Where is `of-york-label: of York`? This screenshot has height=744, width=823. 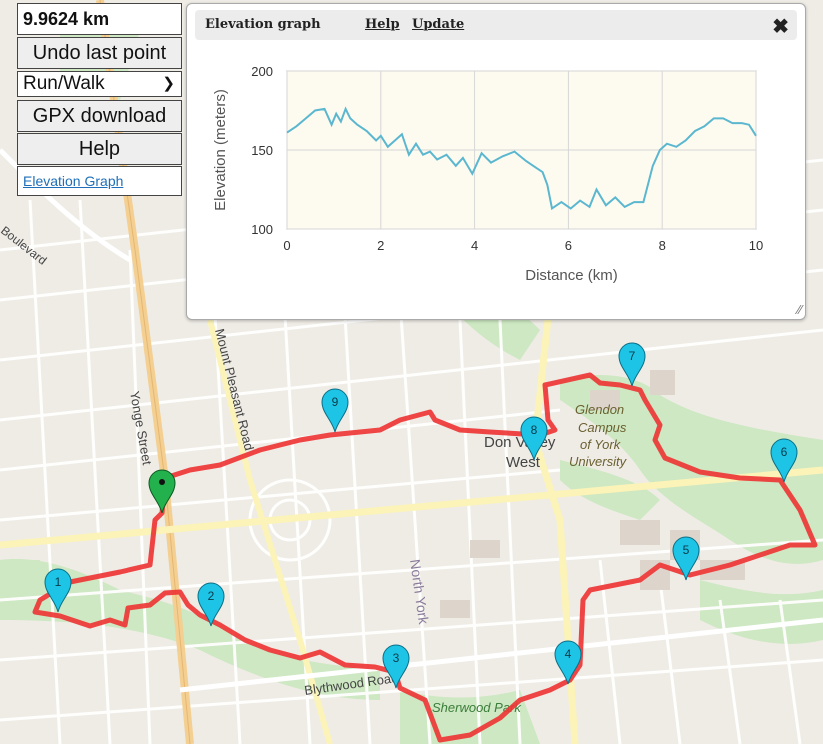 of-york-label: of York is located at coordinates (601, 444).